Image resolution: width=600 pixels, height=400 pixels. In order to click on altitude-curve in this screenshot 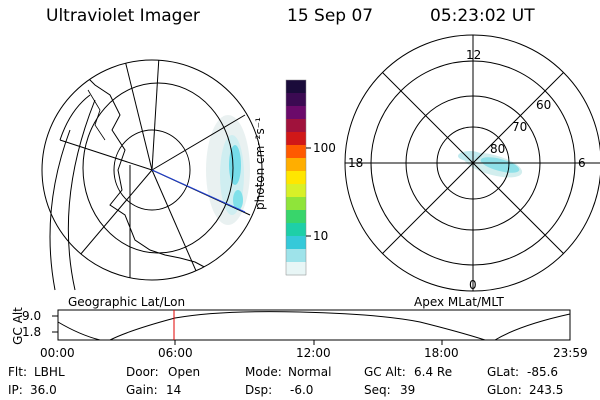, I will do `click(314, 326)`.